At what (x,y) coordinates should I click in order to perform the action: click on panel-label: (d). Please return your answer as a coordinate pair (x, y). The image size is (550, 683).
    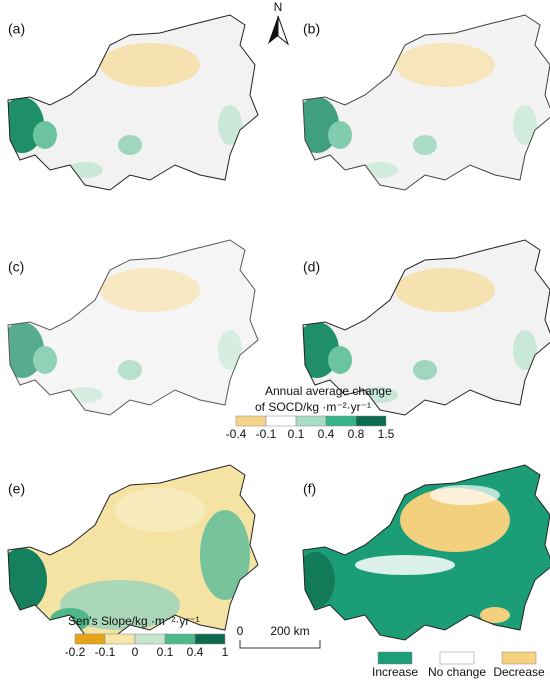
    Looking at the image, I should click on (311, 267).